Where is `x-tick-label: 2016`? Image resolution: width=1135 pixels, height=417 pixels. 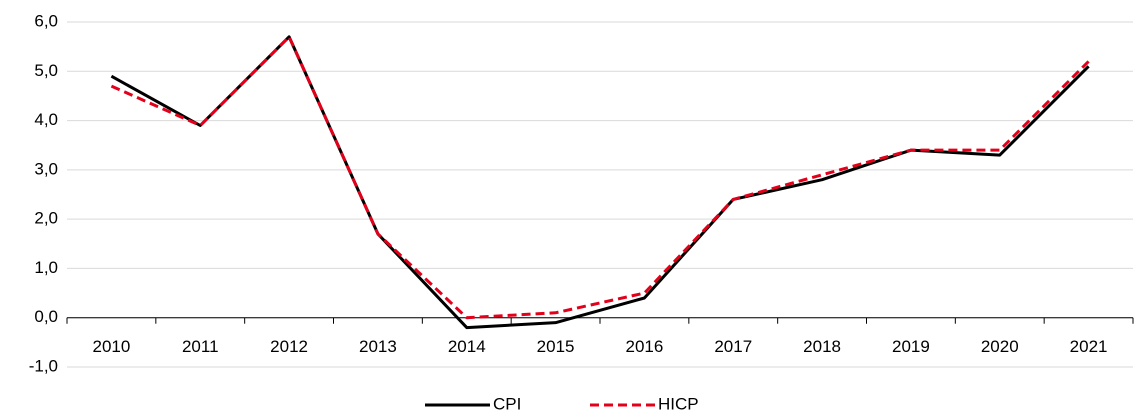 x-tick-label: 2016 is located at coordinates (645, 346).